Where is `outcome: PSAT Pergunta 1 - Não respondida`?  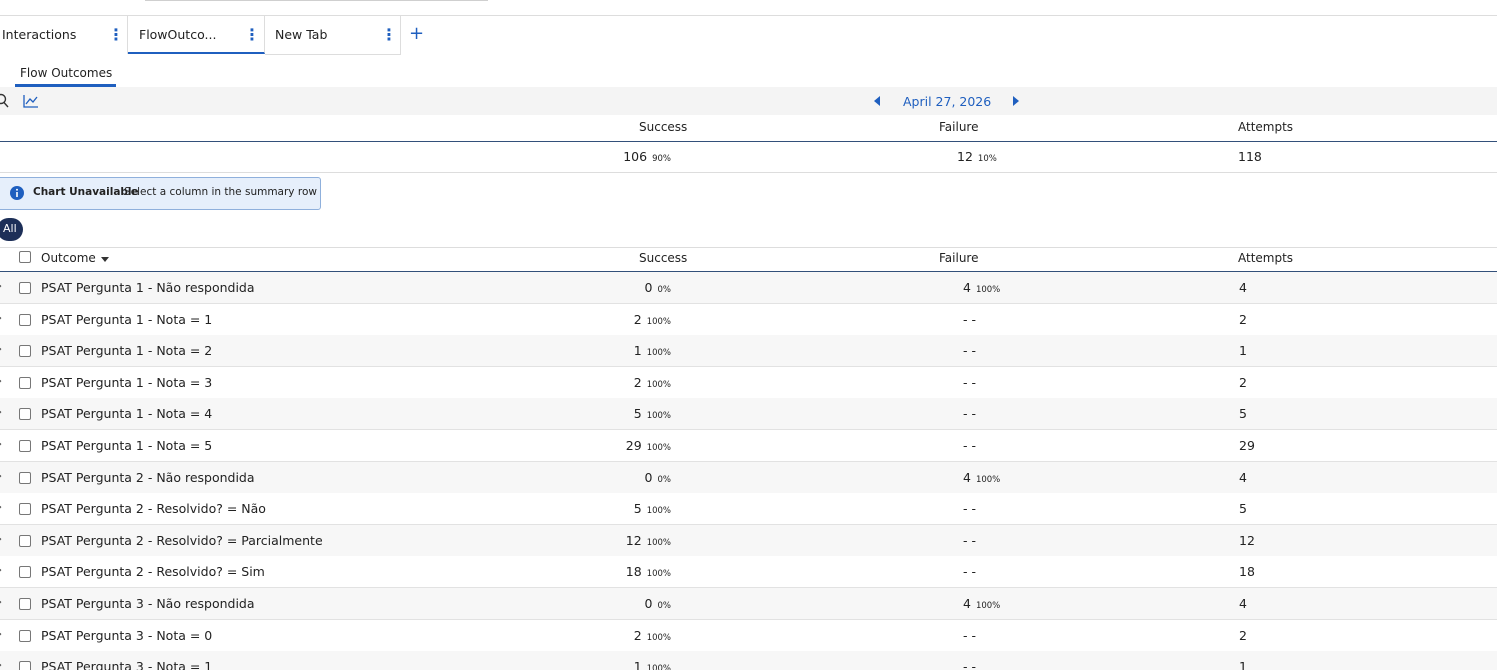 outcome: PSAT Pergunta 1 - Não respondida is located at coordinates (148, 287).